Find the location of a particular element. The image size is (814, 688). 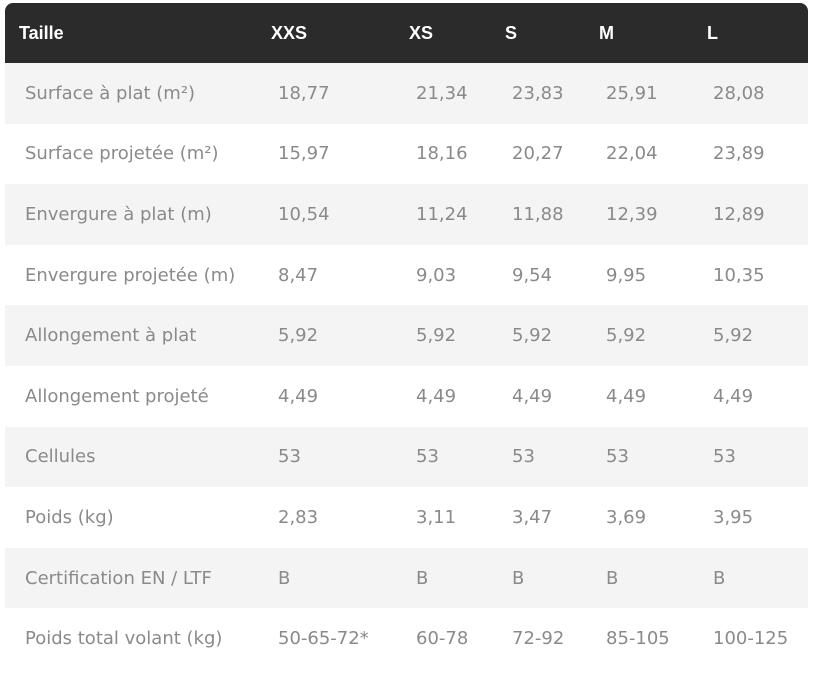

row-label: Certification EN / LTF is located at coordinates (118, 578).